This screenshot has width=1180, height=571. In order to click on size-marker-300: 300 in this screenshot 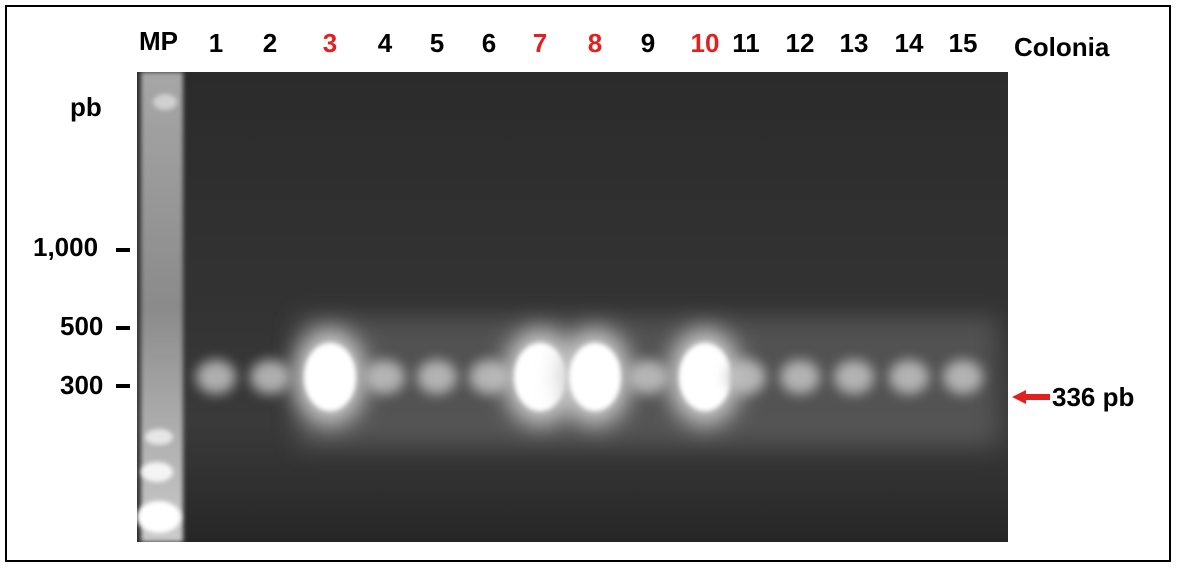, I will do `click(82, 385)`.